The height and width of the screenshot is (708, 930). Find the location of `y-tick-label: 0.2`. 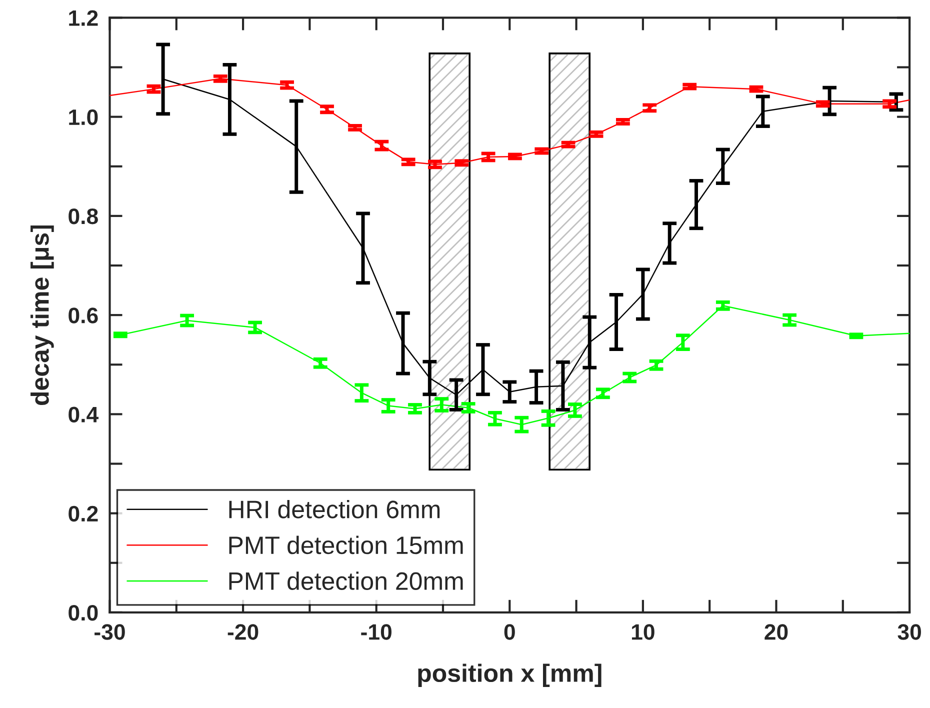

y-tick-label: 0.2 is located at coordinates (83, 514).